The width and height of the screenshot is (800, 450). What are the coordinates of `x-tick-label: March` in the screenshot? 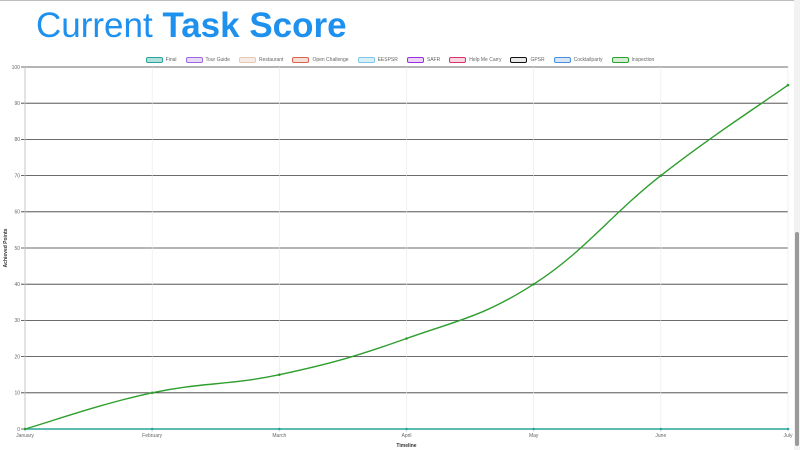 It's located at (279, 436).